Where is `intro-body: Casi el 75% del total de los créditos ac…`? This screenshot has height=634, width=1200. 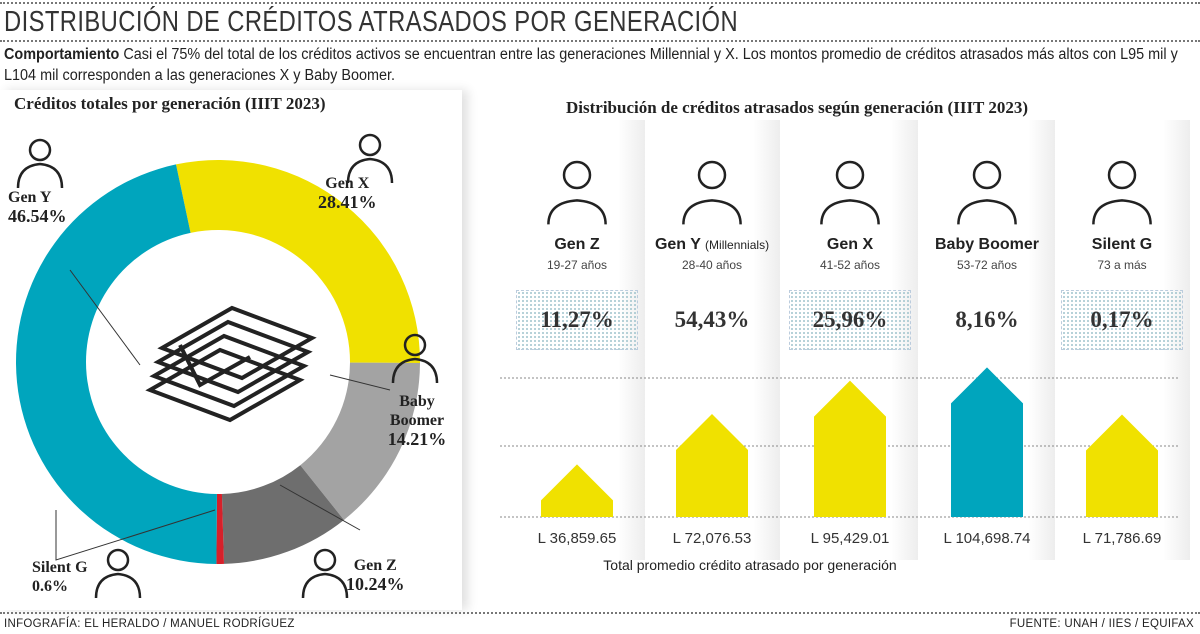
intro-body: Casi el 75% del total de los créditos ac… is located at coordinates (591, 65).